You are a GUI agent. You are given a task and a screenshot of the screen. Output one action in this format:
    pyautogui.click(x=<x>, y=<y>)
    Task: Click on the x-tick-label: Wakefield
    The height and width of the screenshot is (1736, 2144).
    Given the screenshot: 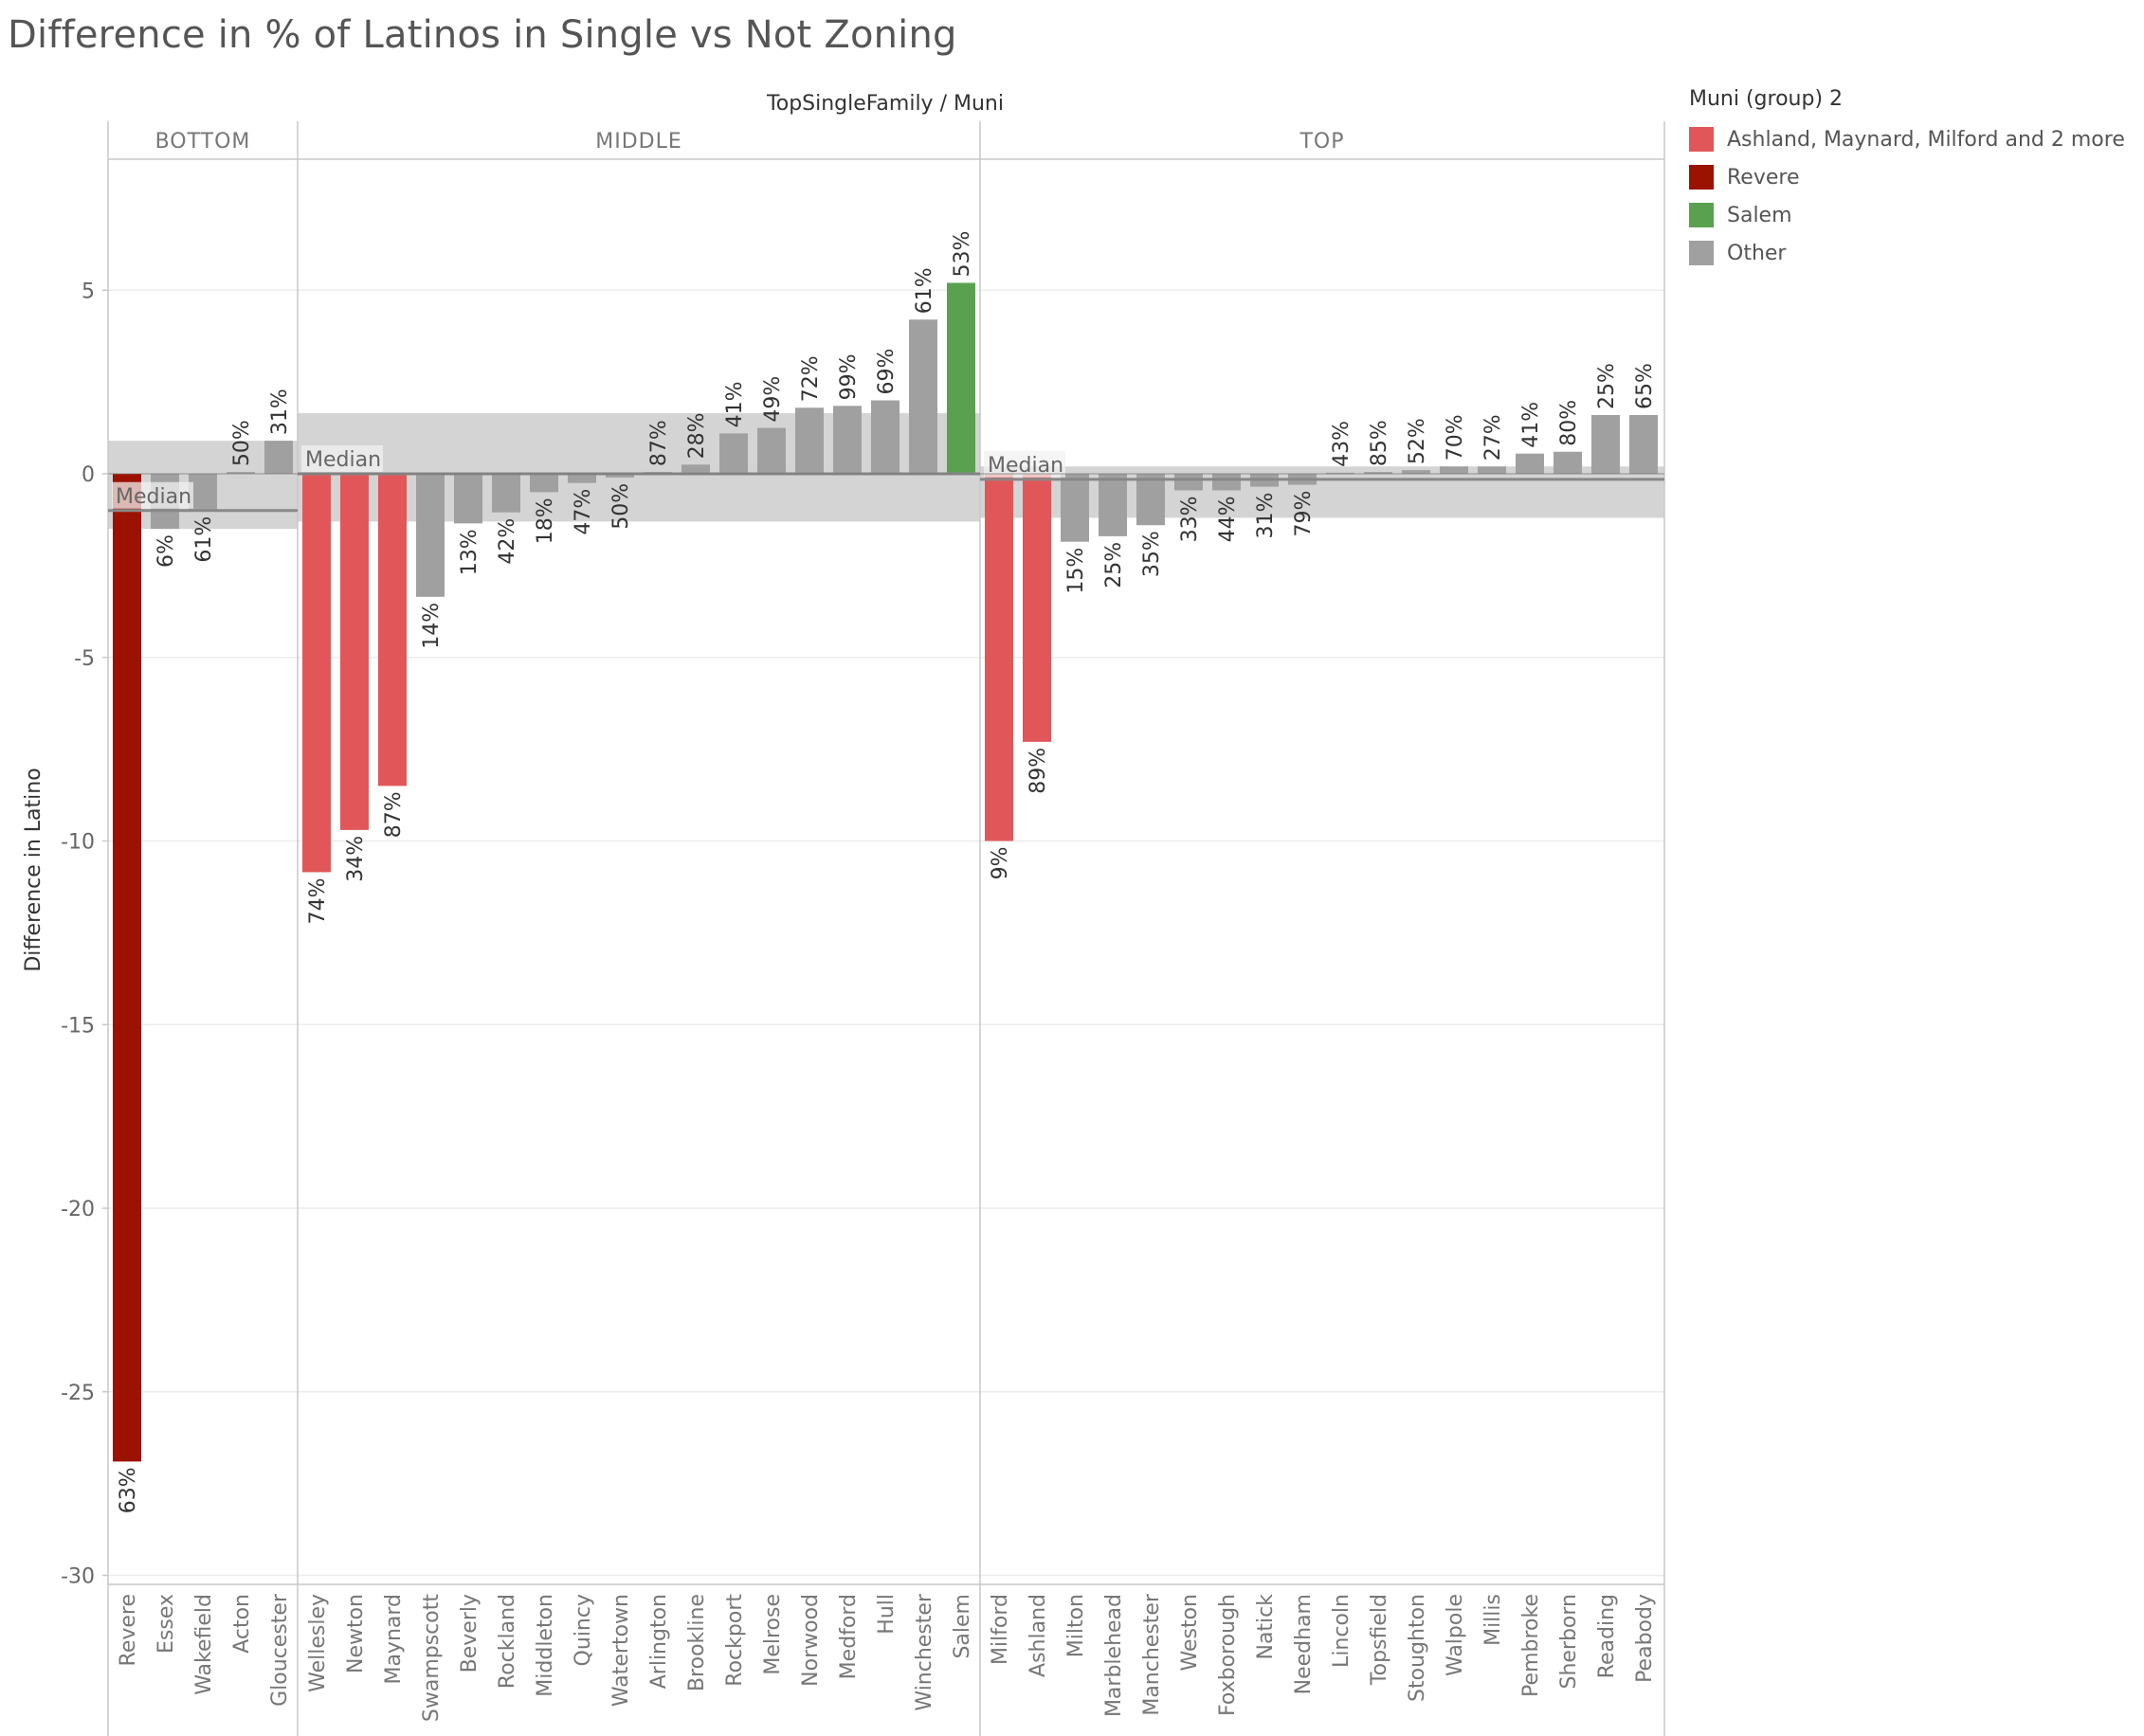 What is the action you would take?
    pyautogui.click(x=204, y=1644)
    